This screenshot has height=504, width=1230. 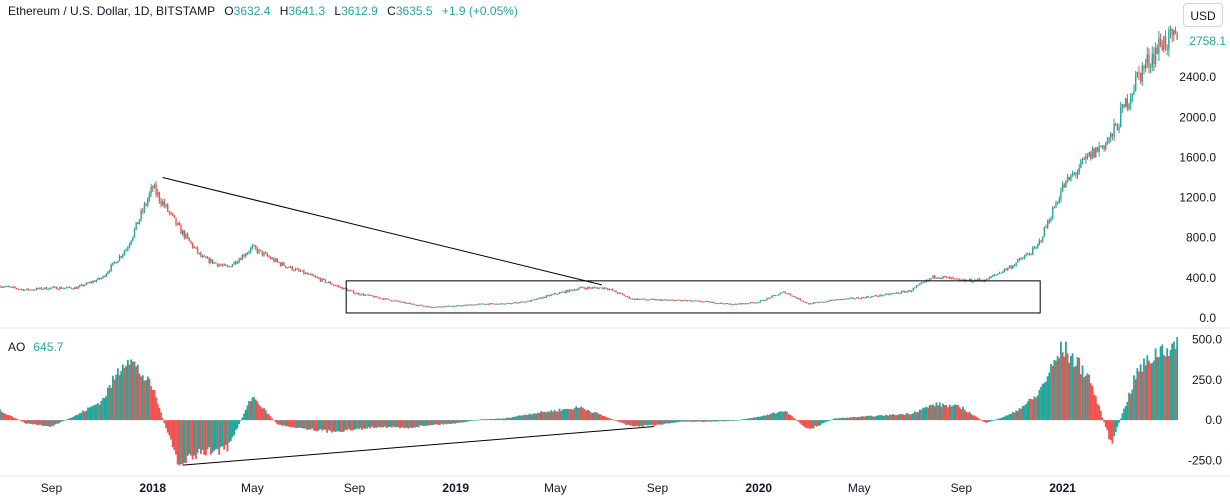 I want to click on currency-button: USD, so click(x=1203, y=15).